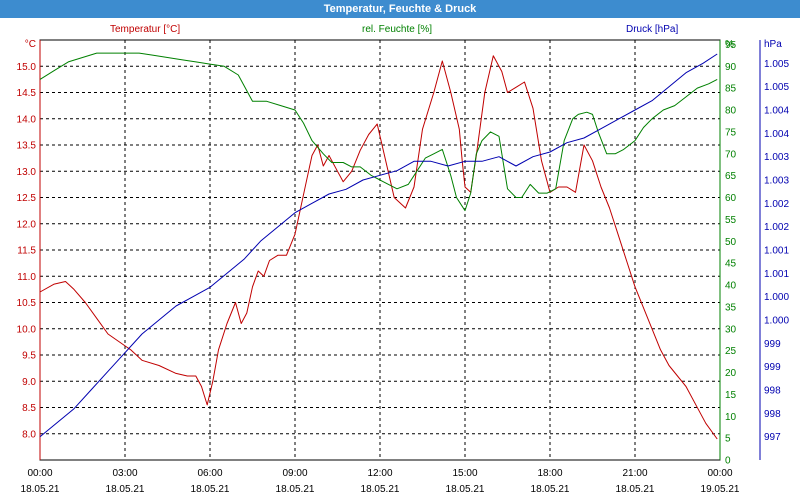 This screenshot has height=500, width=800. I want to click on humidity-tick-label: 85, so click(731, 89).